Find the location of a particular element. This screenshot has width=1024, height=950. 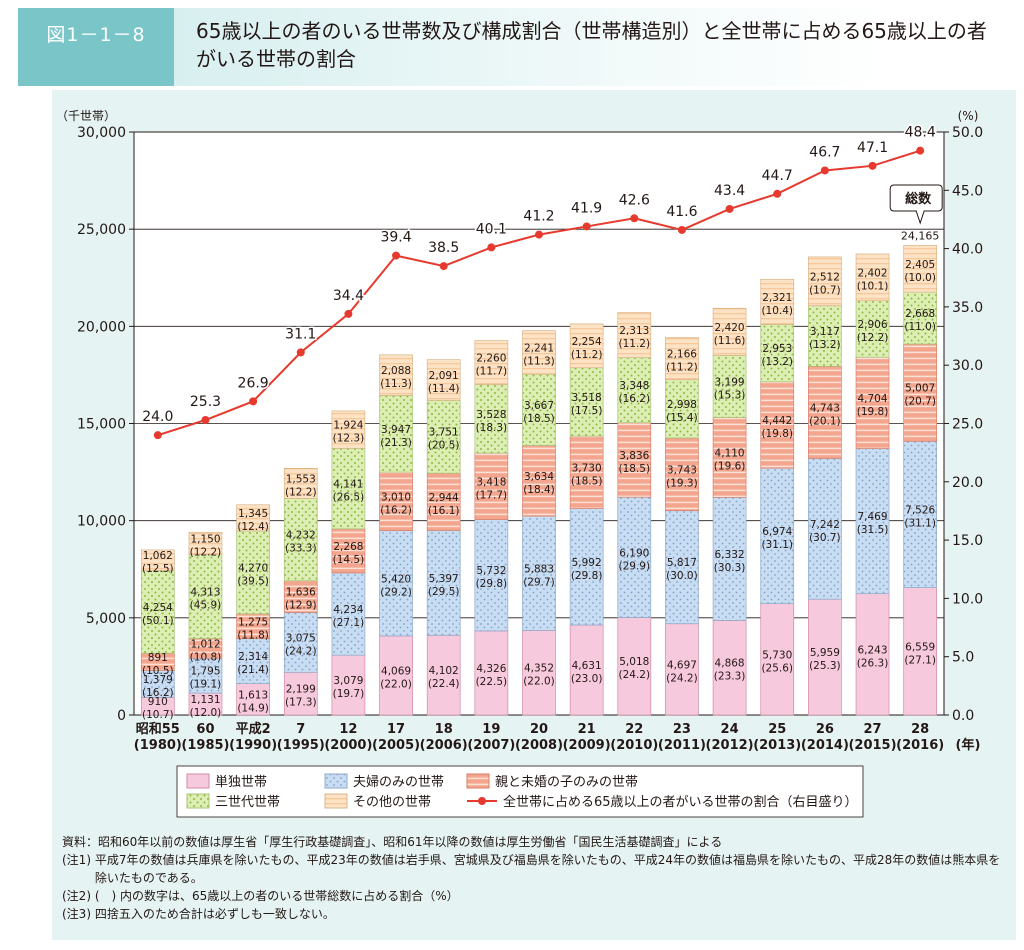

bar-share-label: (18.5) is located at coordinates (635, 469).